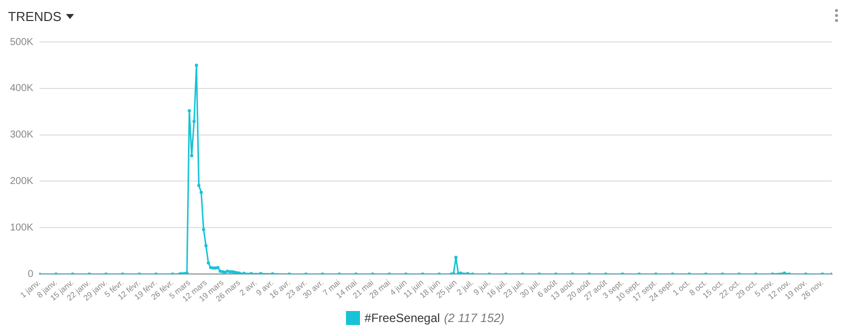 The image size is (850, 335). Describe the element at coordinates (35, 16) in the screenshot. I see `chart-title: TRENDS` at that location.